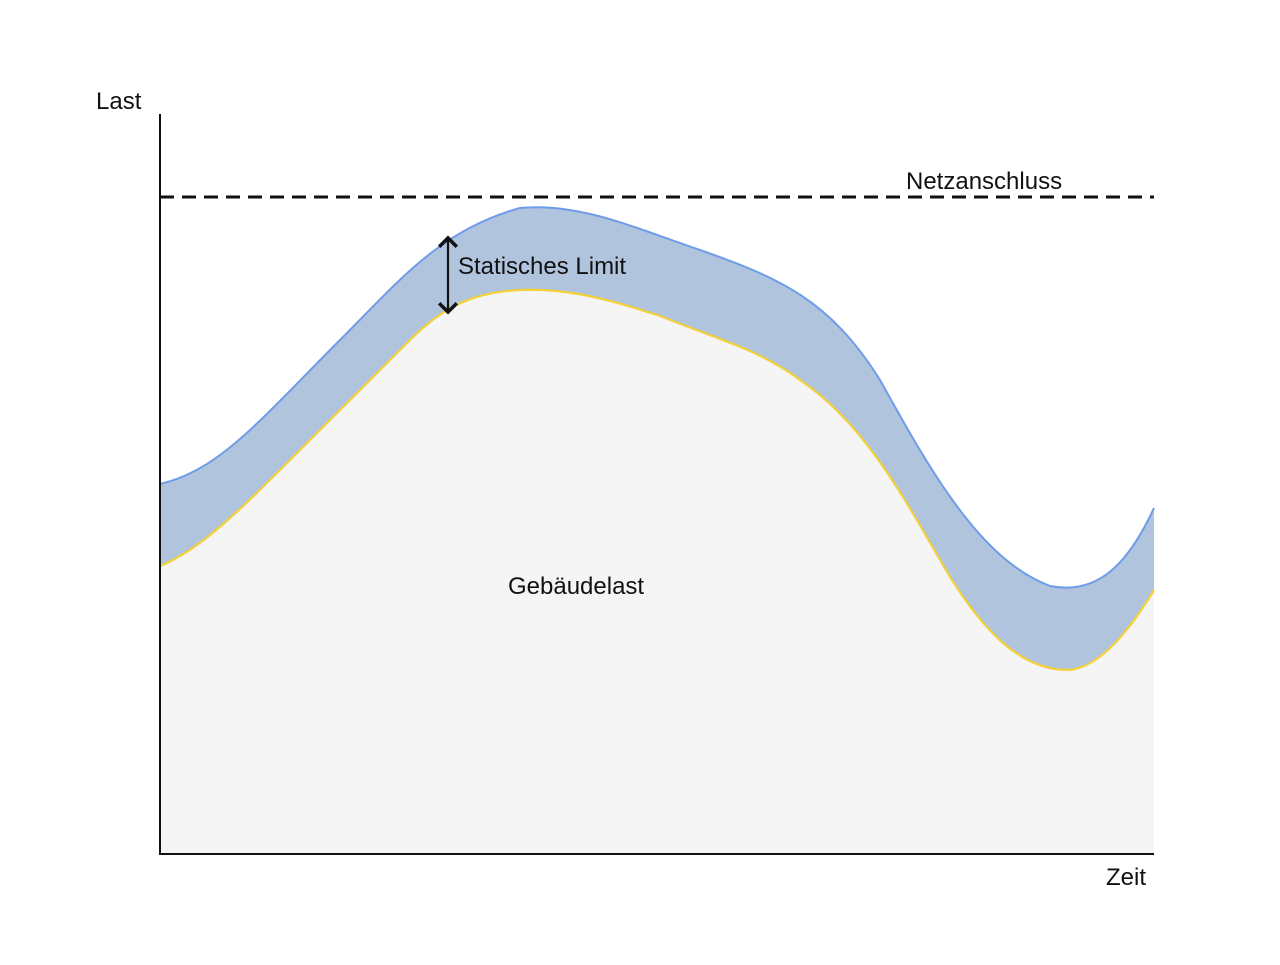  What do you see at coordinates (542, 266) in the screenshot?
I see `static-limit-label: Statisches Limit` at bounding box center [542, 266].